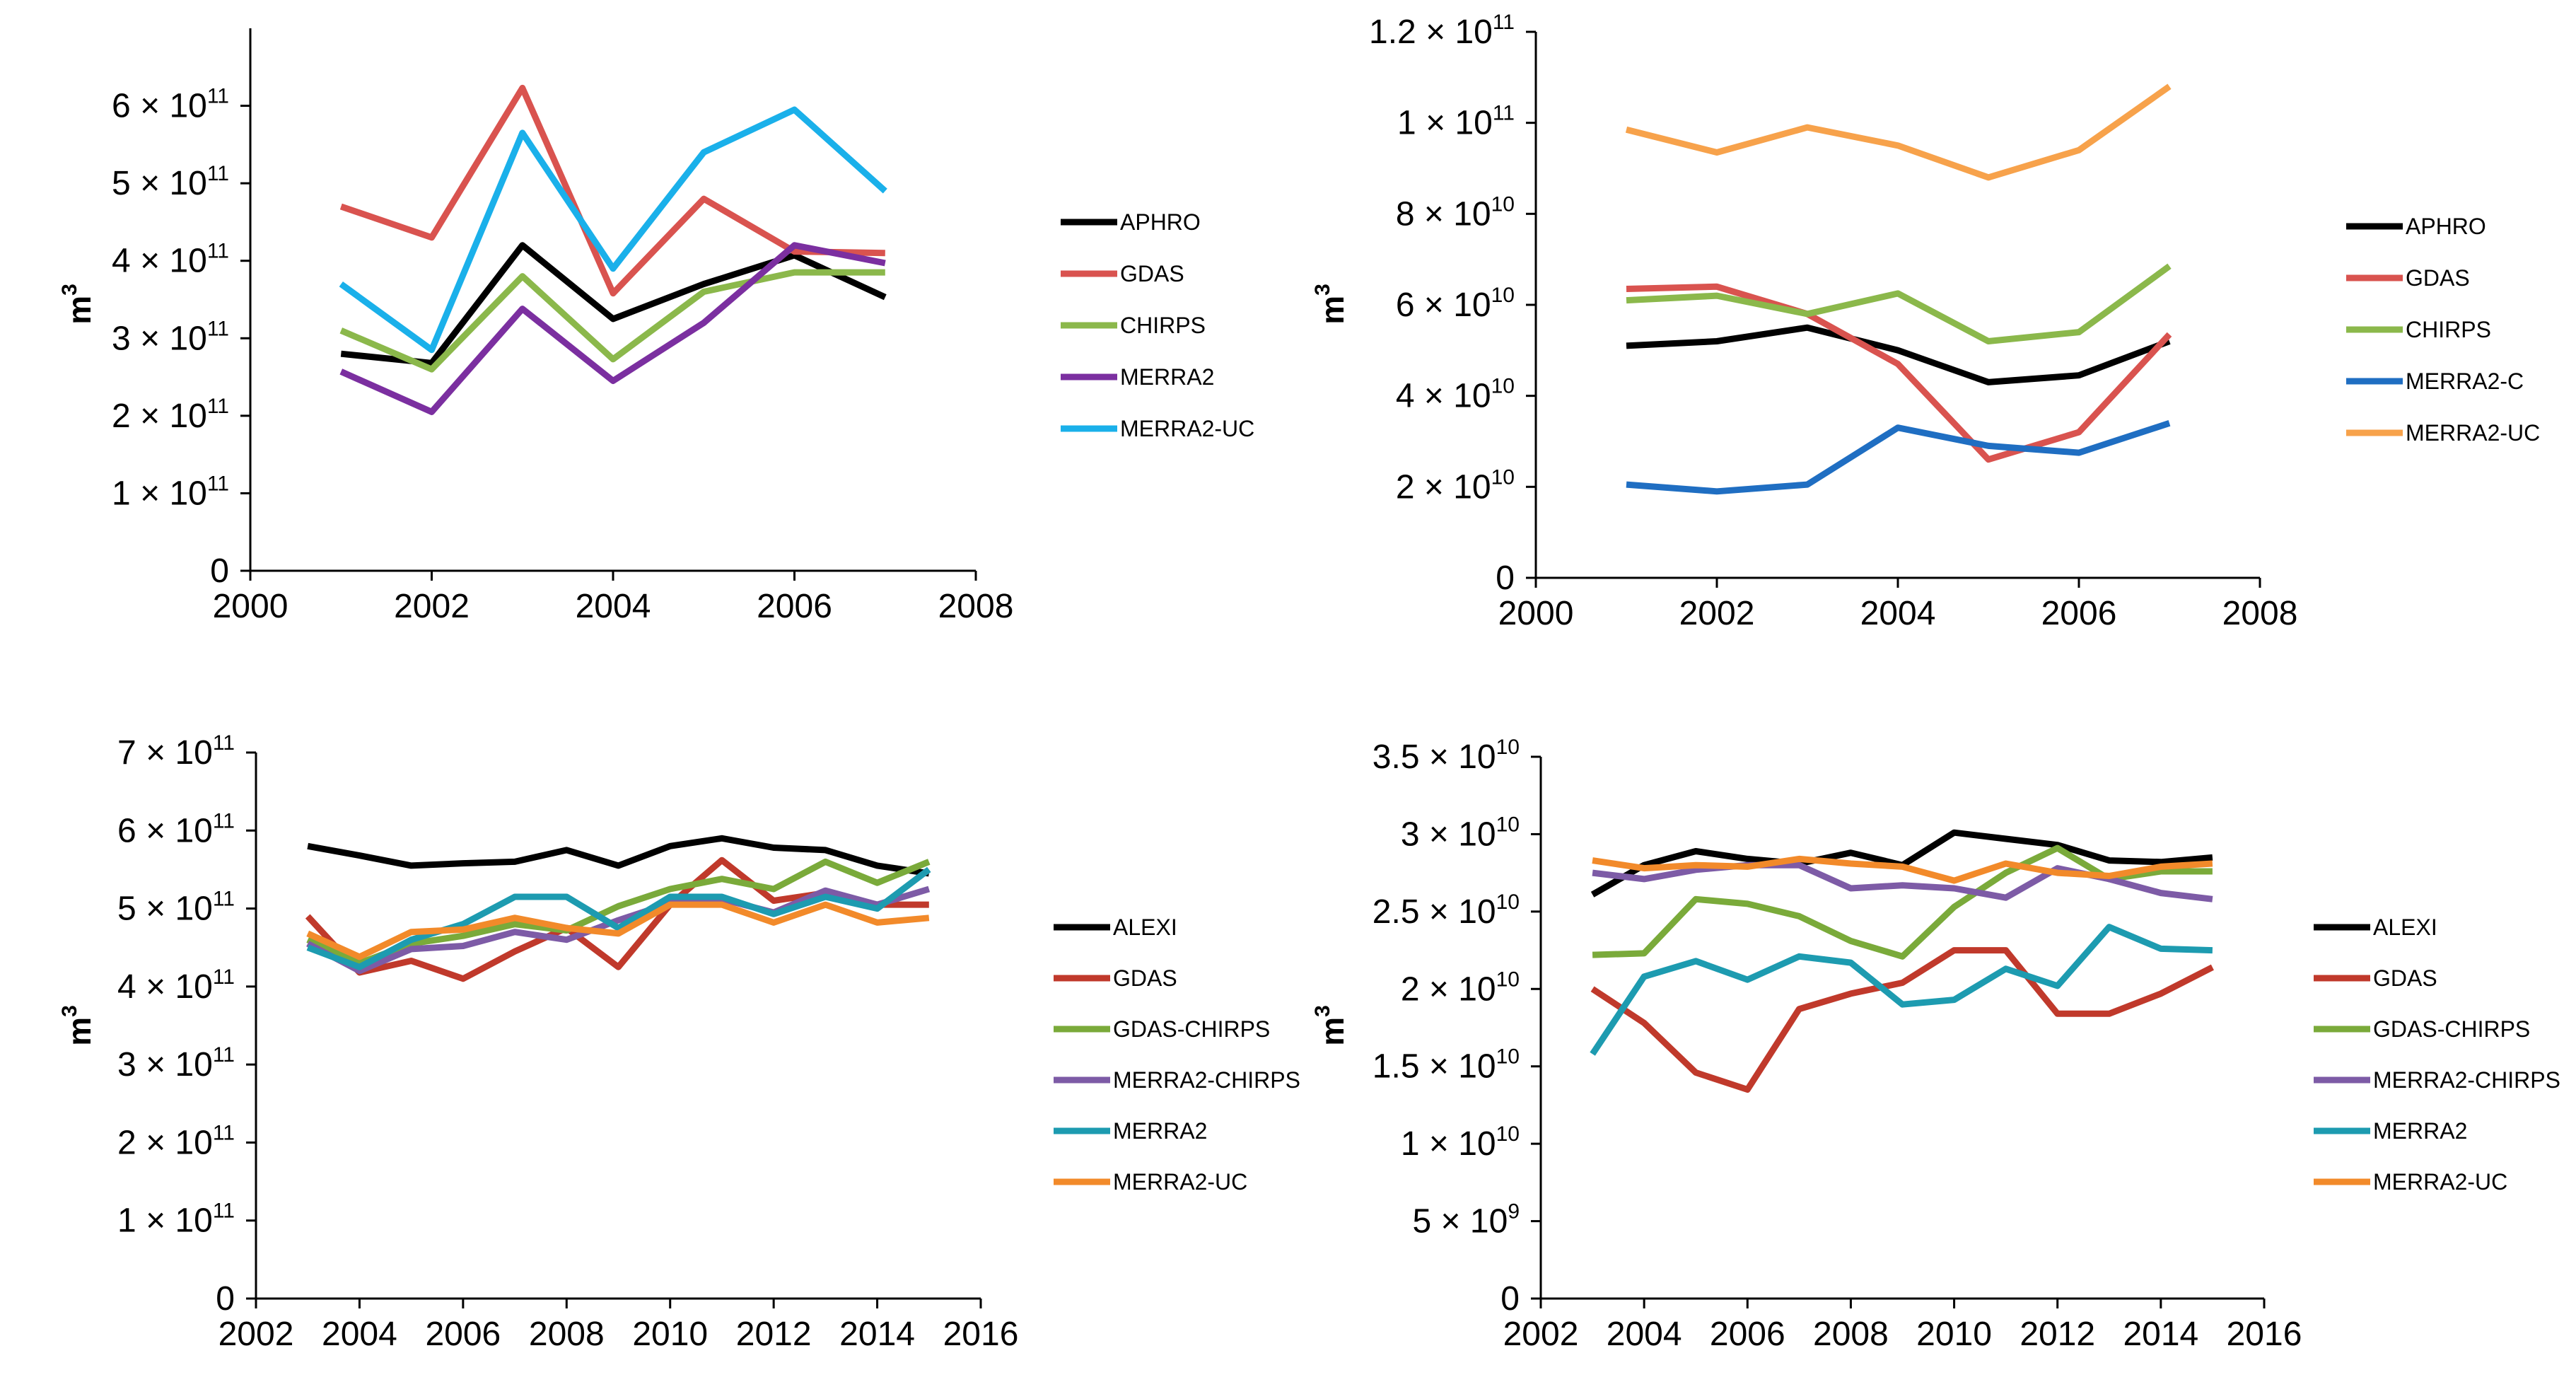 The height and width of the screenshot is (1382, 2576). I want to click on y-tick-label: 1.2 × 10¹¹, so click(1442, 31).